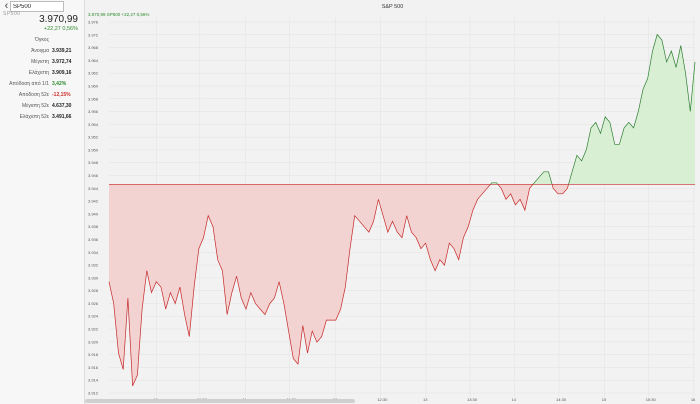  I want to click on stat-value: 3,42%, so click(59, 84).